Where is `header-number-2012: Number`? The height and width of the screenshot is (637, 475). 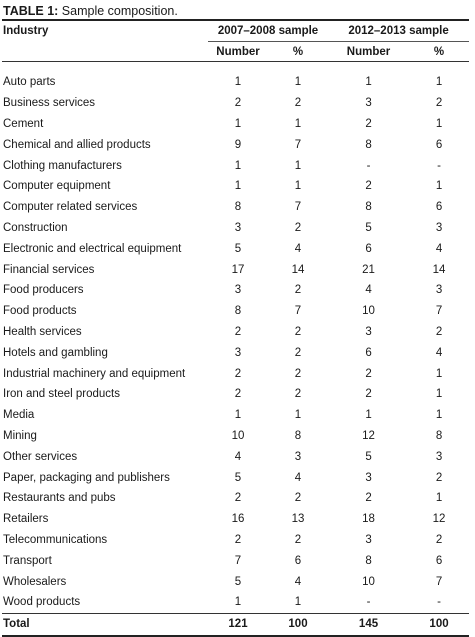 header-number-2012: Number is located at coordinates (369, 51).